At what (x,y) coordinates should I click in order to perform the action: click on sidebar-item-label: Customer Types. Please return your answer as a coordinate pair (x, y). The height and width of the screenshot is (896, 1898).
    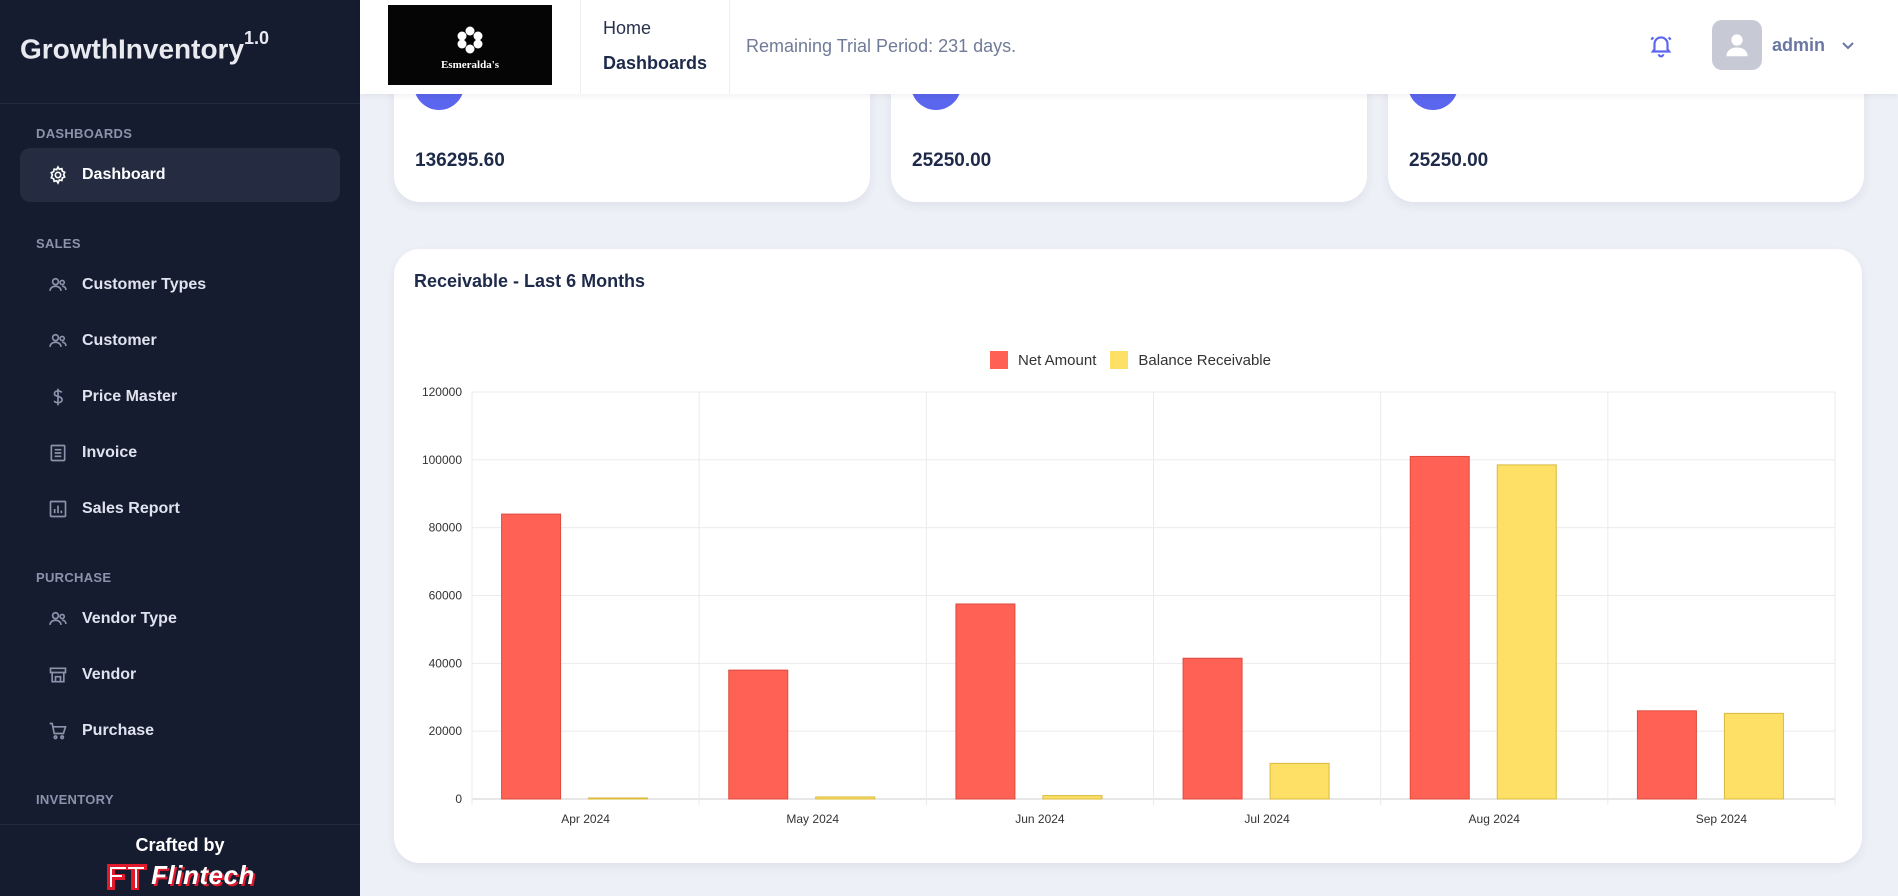
    Looking at the image, I should click on (144, 284).